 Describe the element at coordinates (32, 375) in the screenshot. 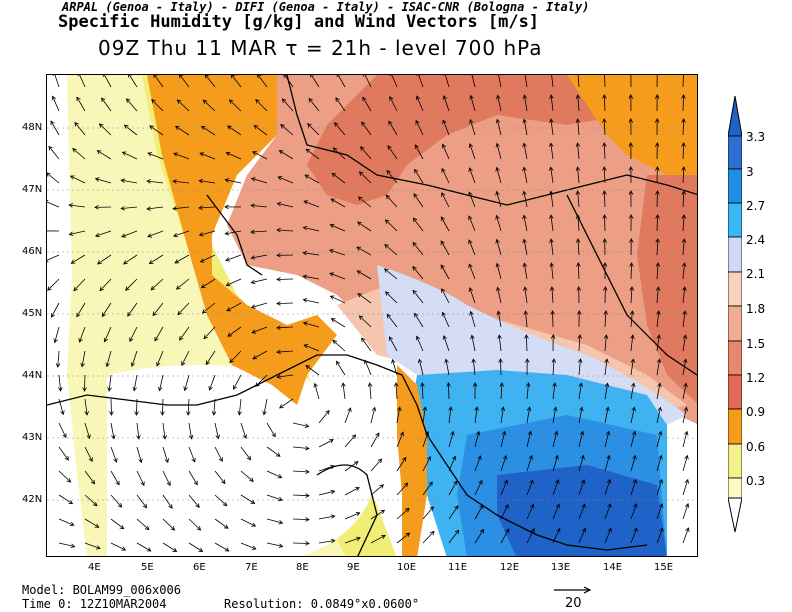

I see `lat-label-44N: 44N` at that location.